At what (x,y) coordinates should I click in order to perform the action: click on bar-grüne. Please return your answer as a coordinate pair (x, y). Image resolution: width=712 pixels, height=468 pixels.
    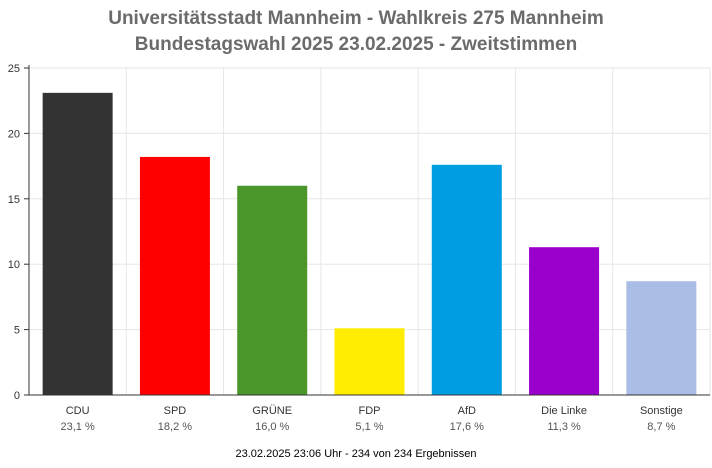
    Looking at the image, I should click on (272, 290).